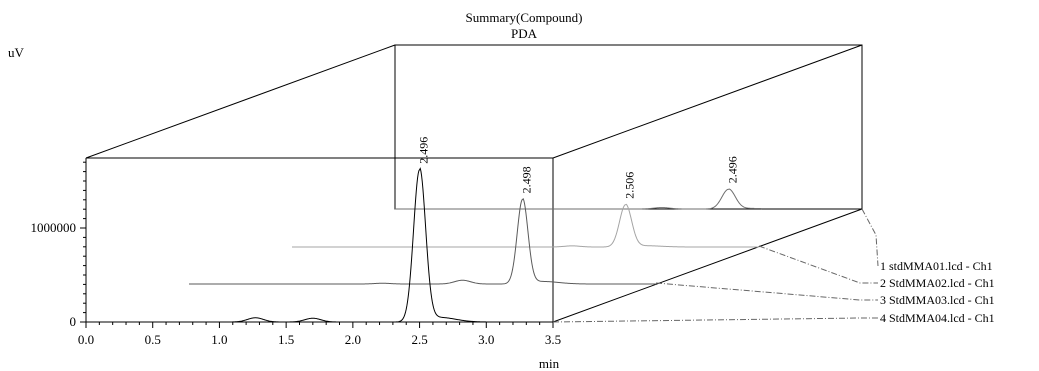  Describe the element at coordinates (527, 179) in the screenshot. I see `peak-label: 2.498` at that location.